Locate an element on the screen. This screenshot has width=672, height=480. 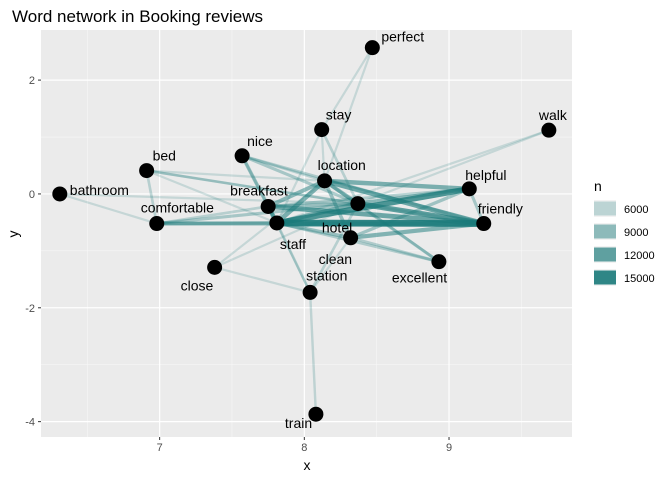
node-label-station: station is located at coordinates (326, 275).